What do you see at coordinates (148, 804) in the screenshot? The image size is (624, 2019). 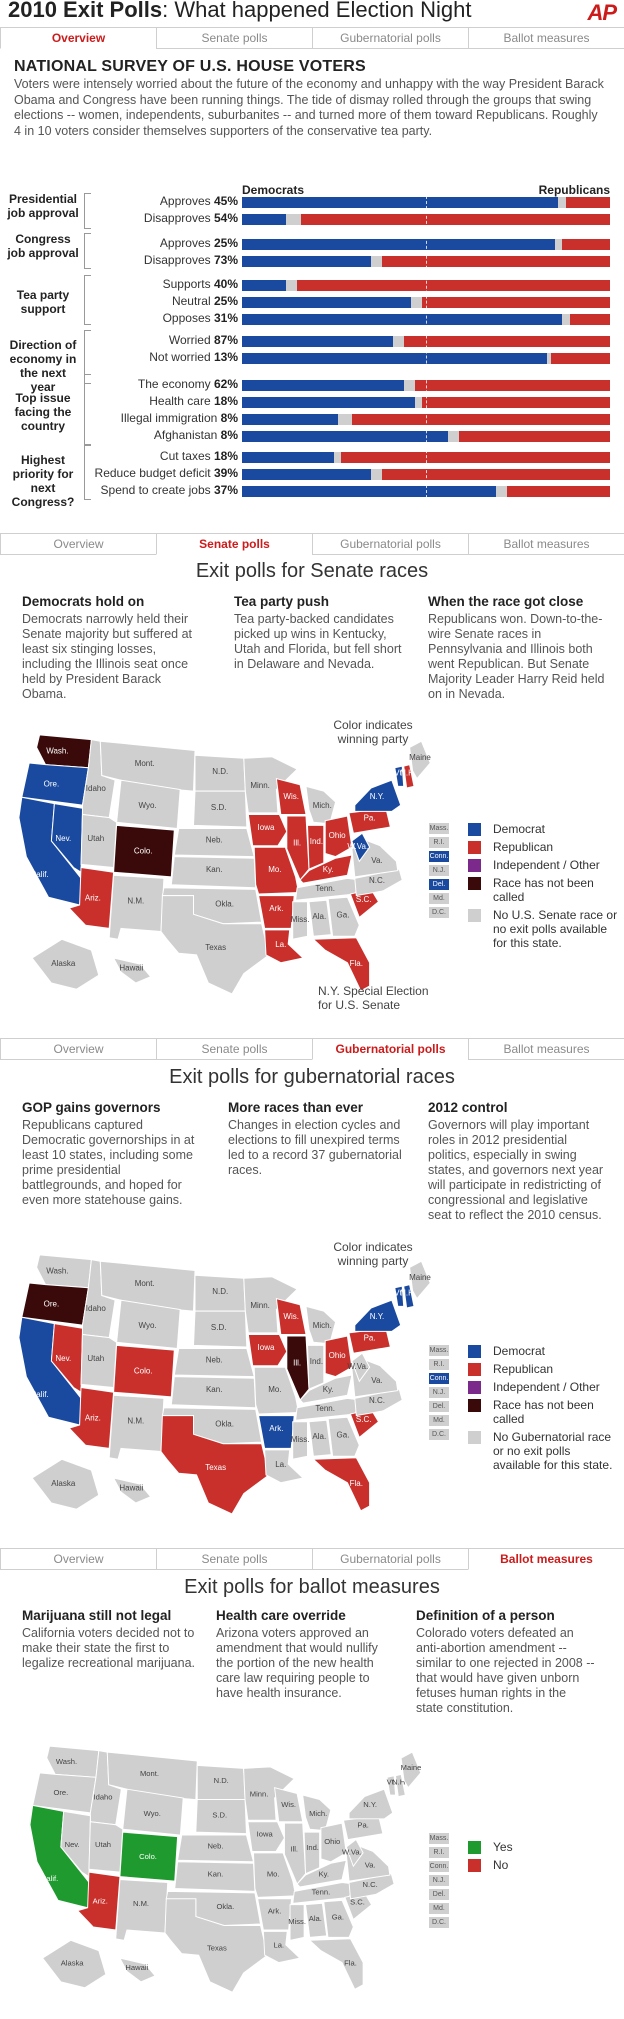 I see `state-wyo-shape` at bounding box center [148, 804].